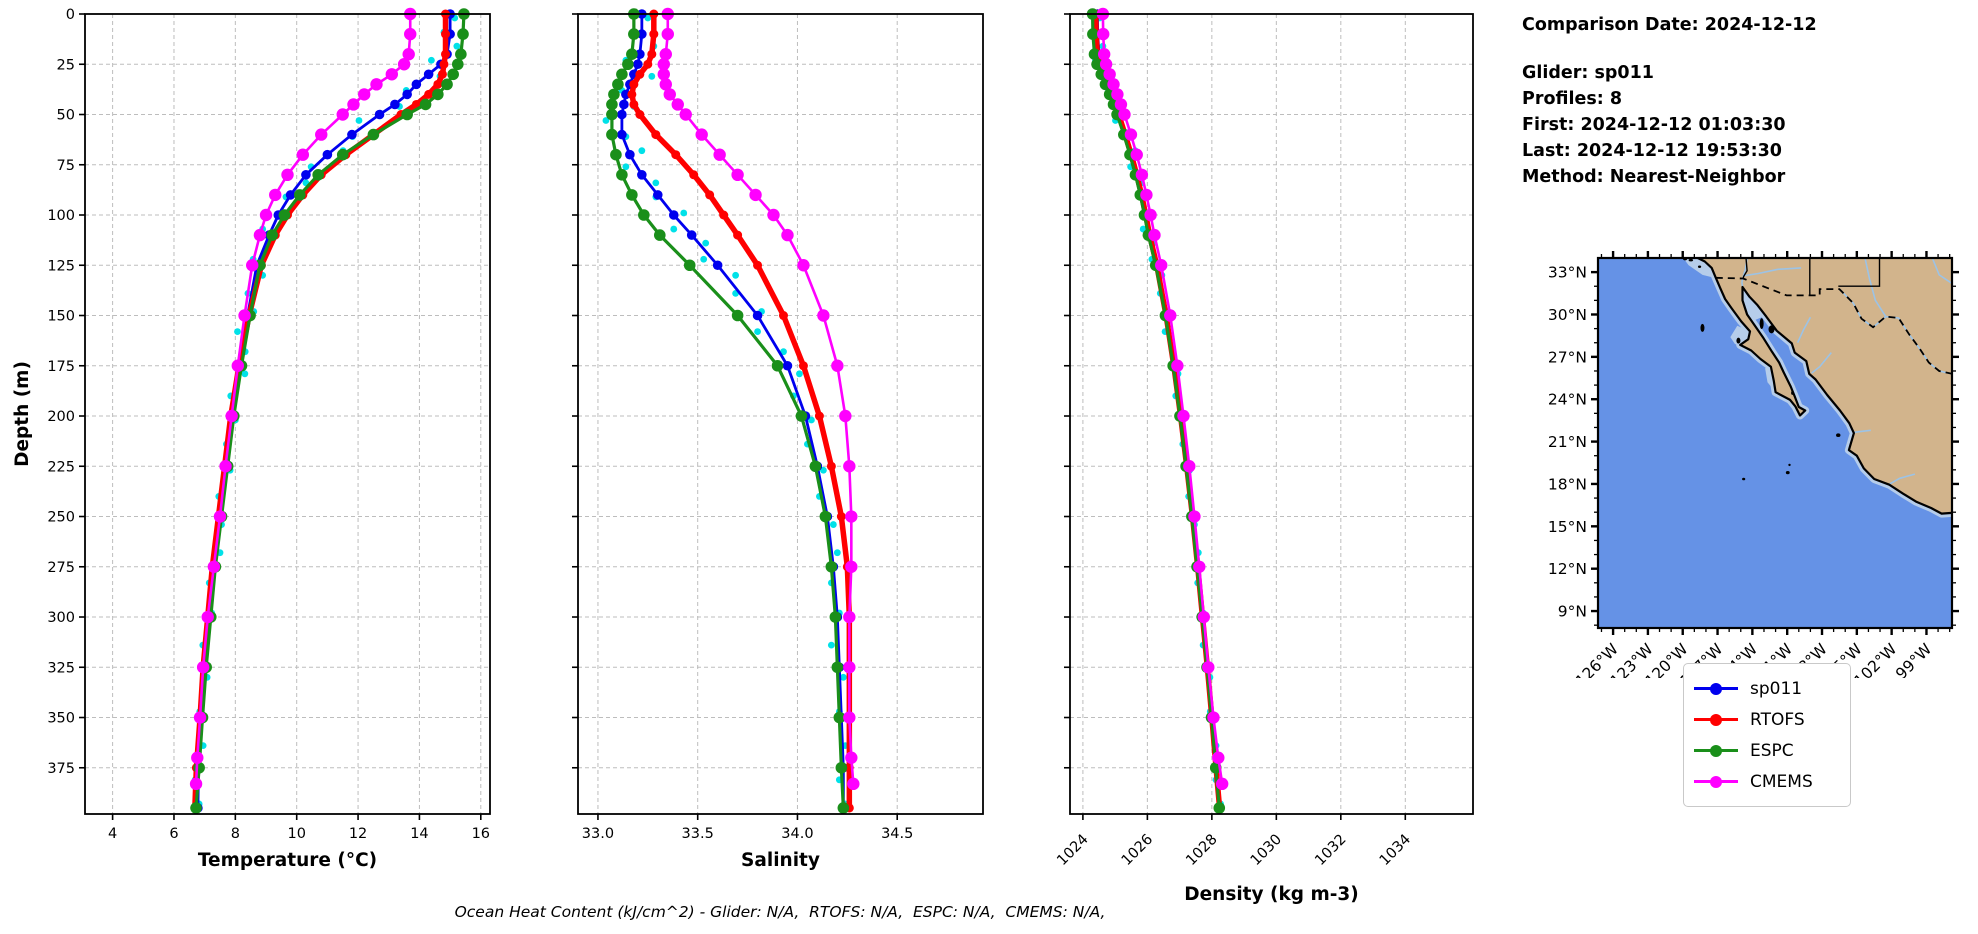 This screenshot has height=934, width=1978. I want to click on svg-text: 0, so click(70, 15).